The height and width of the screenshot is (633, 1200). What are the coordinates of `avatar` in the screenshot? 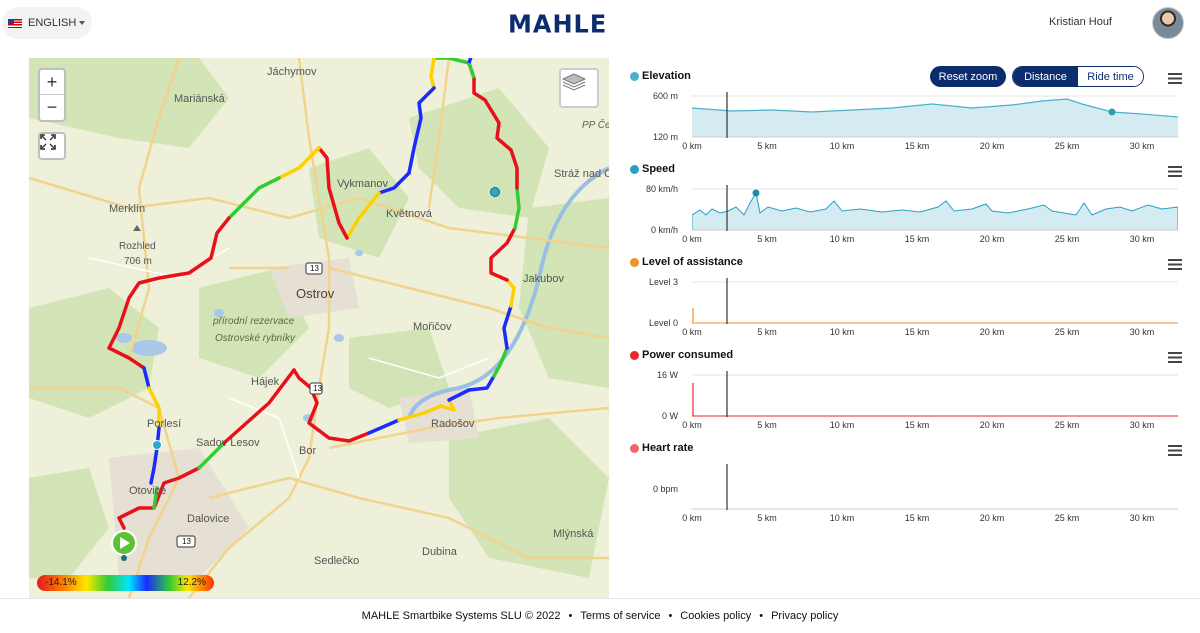 It's located at (1168, 23).